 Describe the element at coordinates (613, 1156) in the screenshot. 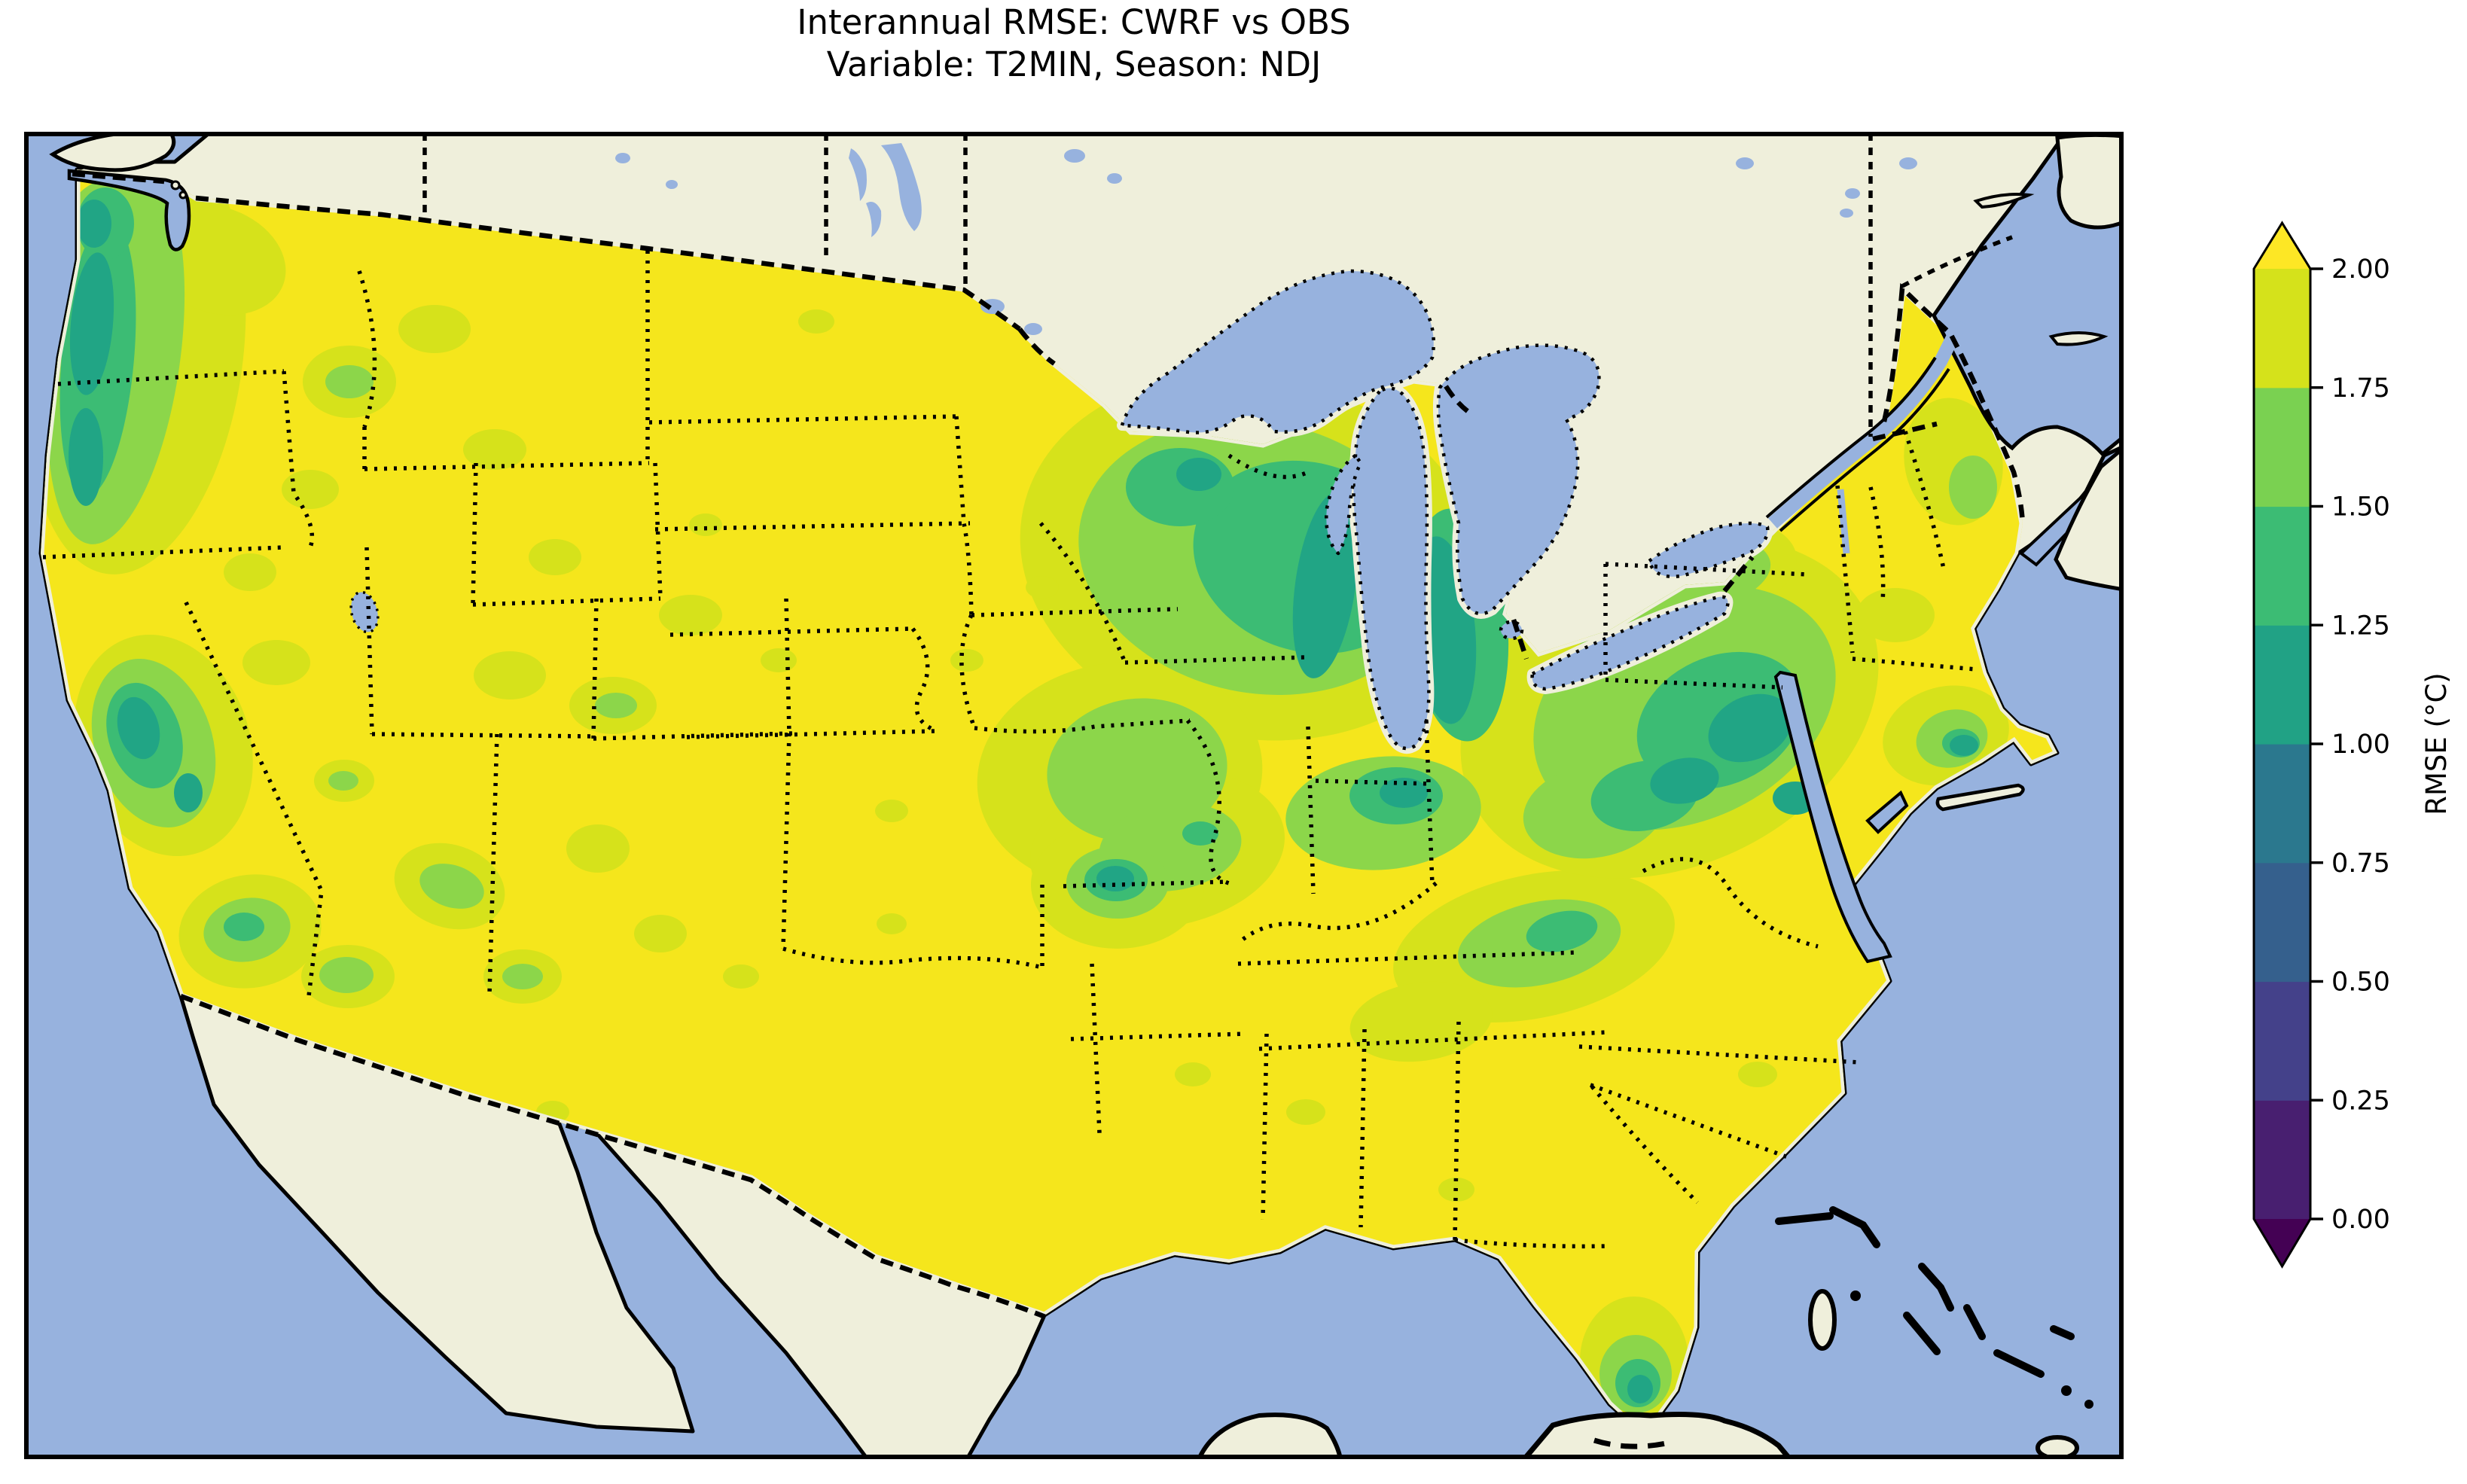

I see `us-mexico-border` at that location.